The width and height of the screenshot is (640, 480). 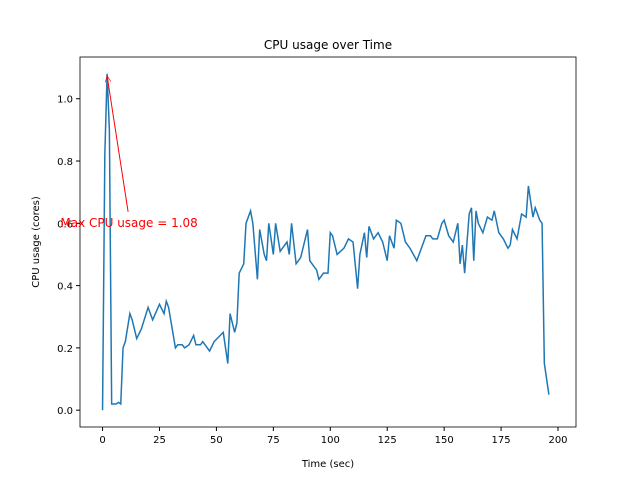 I want to click on y-axis-label: CPU usage (cores), so click(x=36, y=242).